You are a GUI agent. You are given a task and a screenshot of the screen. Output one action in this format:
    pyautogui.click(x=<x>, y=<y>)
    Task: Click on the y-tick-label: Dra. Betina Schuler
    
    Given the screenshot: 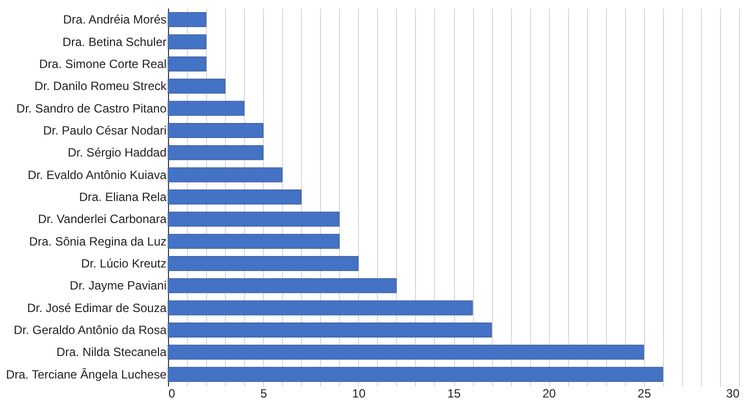 What is the action you would take?
    pyautogui.click(x=114, y=41)
    